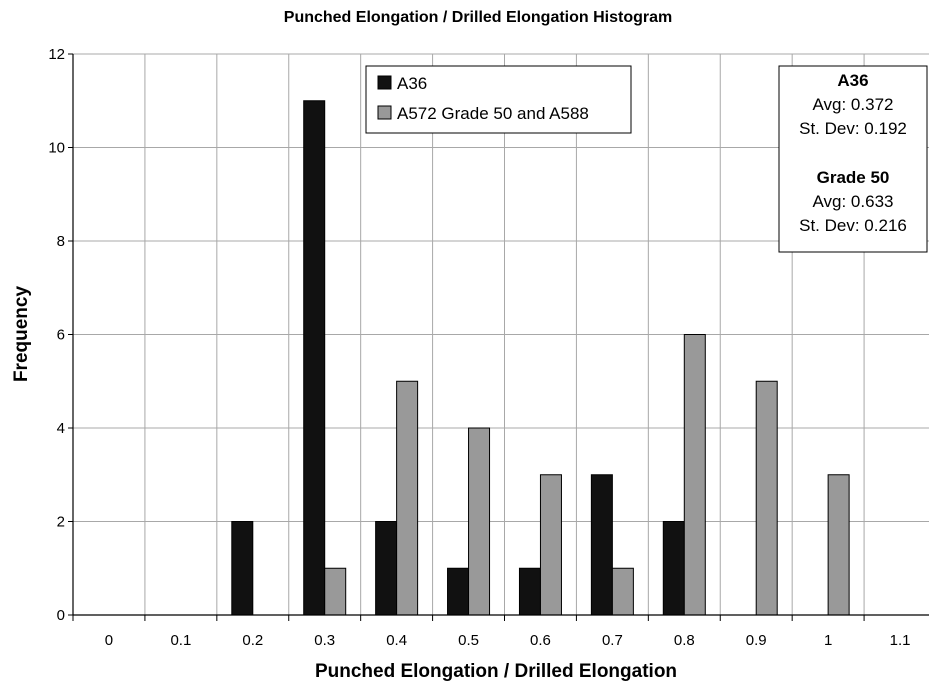  I want to click on x-tick-label: 0.8, so click(684, 640).